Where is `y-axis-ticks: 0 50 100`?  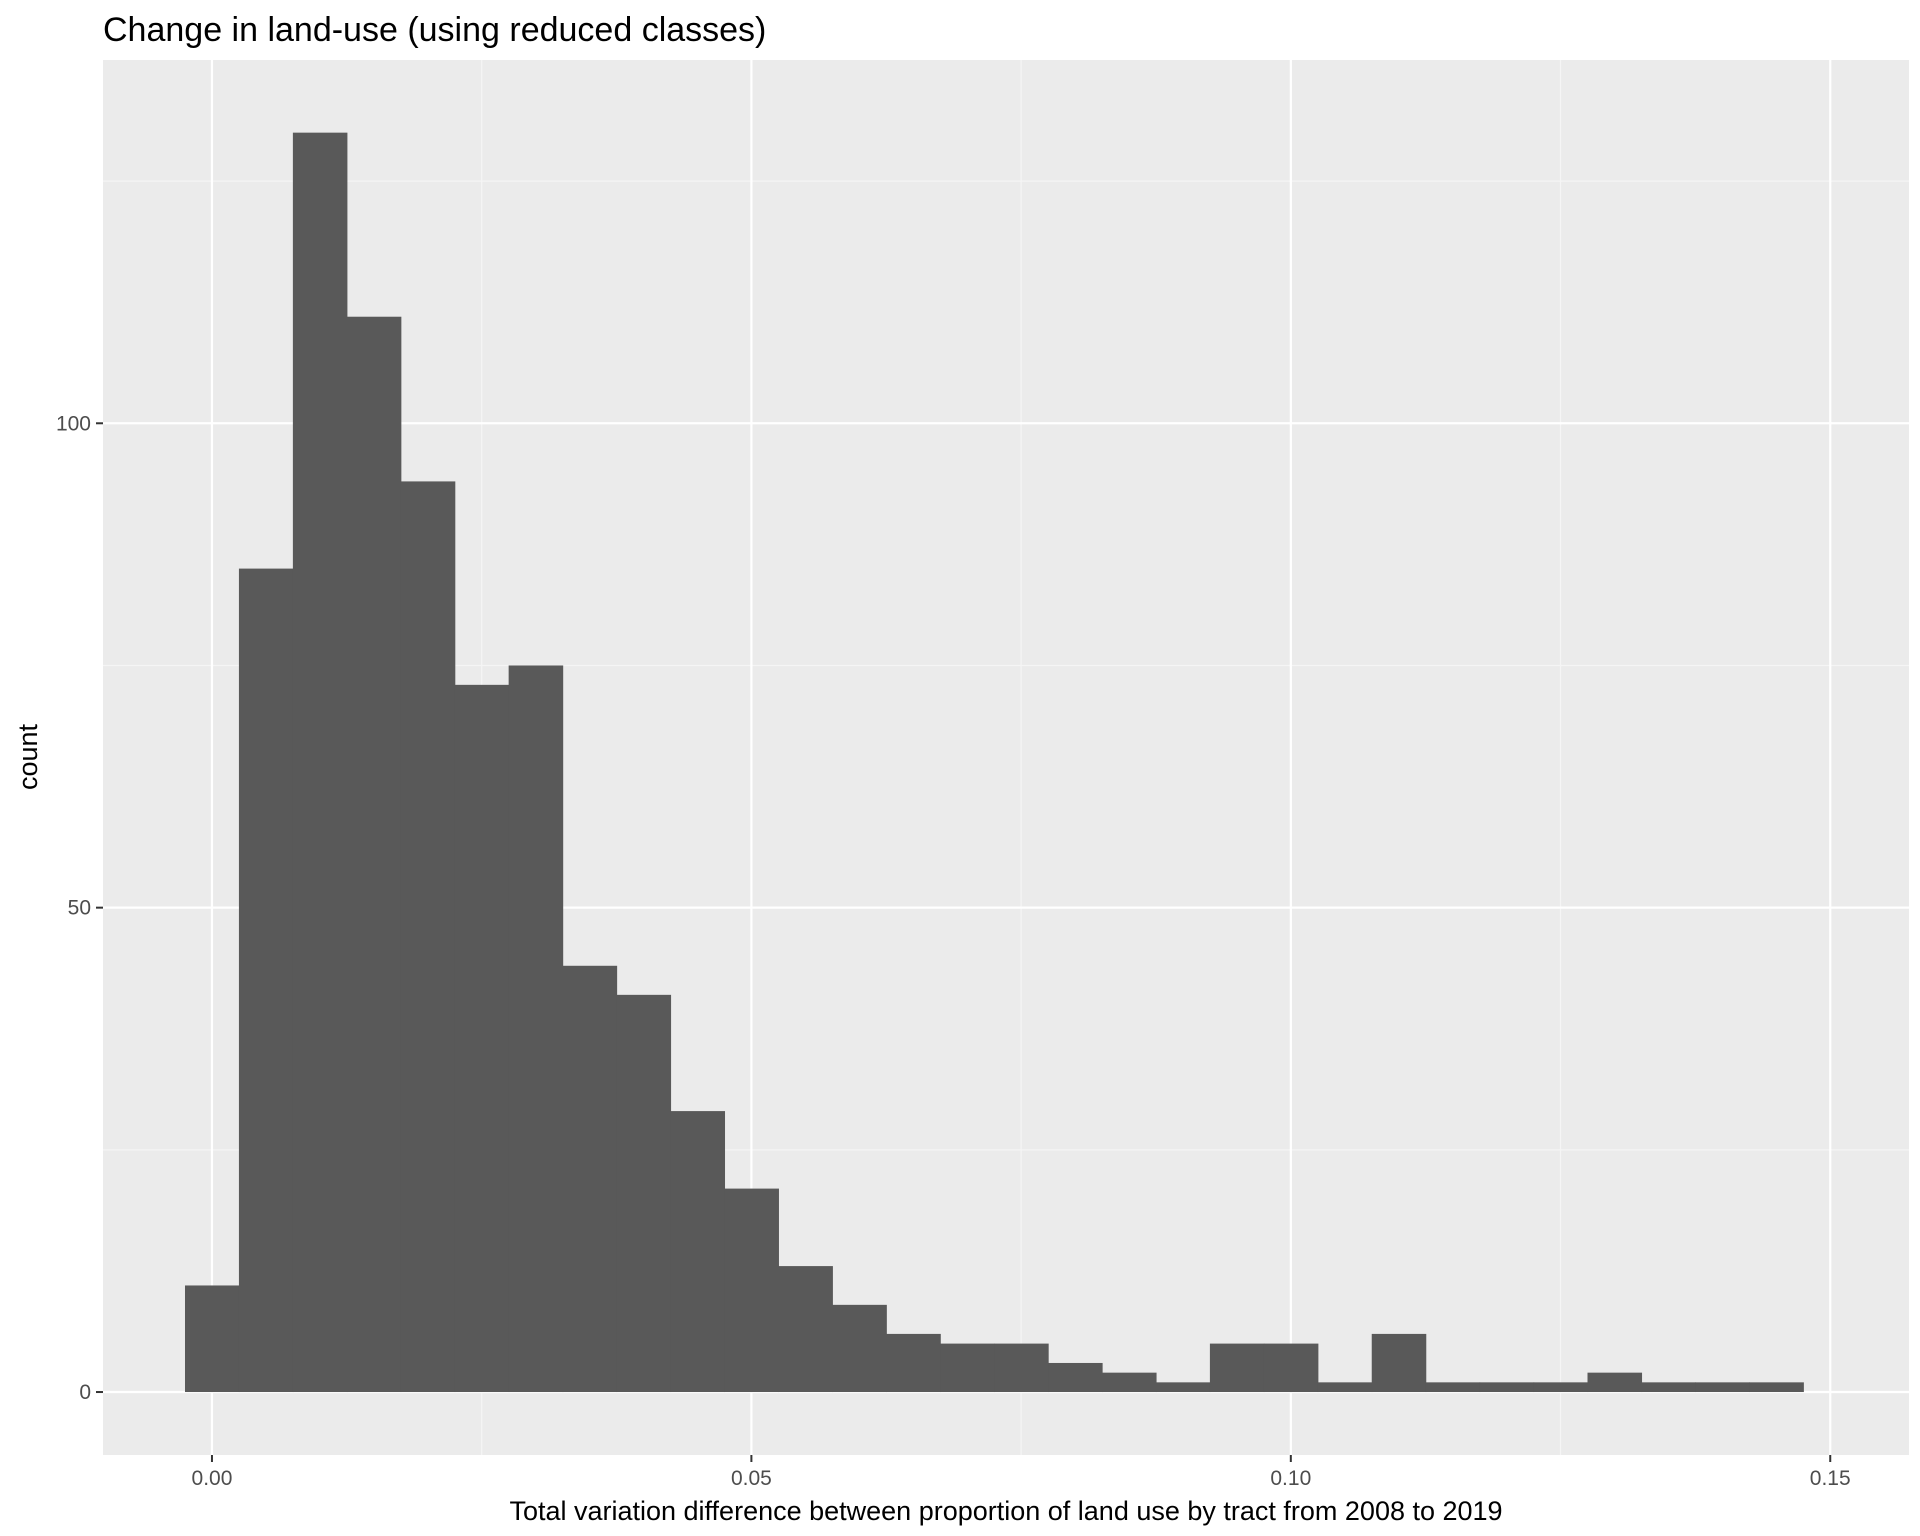 y-axis-ticks: 0 50 100 is located at coordinates (79, 908).